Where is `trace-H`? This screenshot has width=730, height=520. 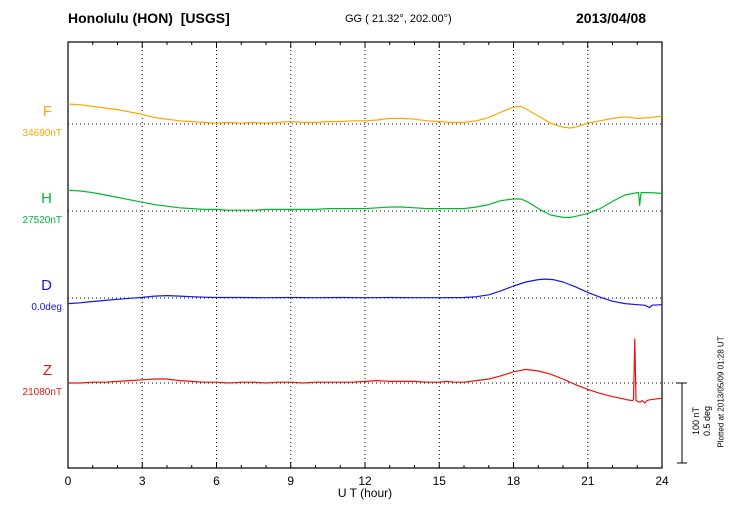
trace-H is located at coordinates (365, 203).